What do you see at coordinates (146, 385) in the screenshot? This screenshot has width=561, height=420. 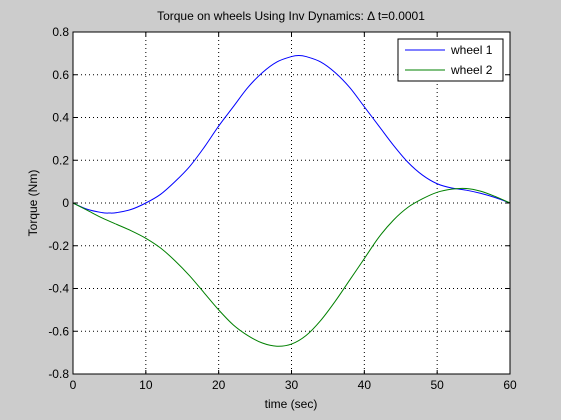 I see `x-tick-label: 10` at bounding box center [146, 385].